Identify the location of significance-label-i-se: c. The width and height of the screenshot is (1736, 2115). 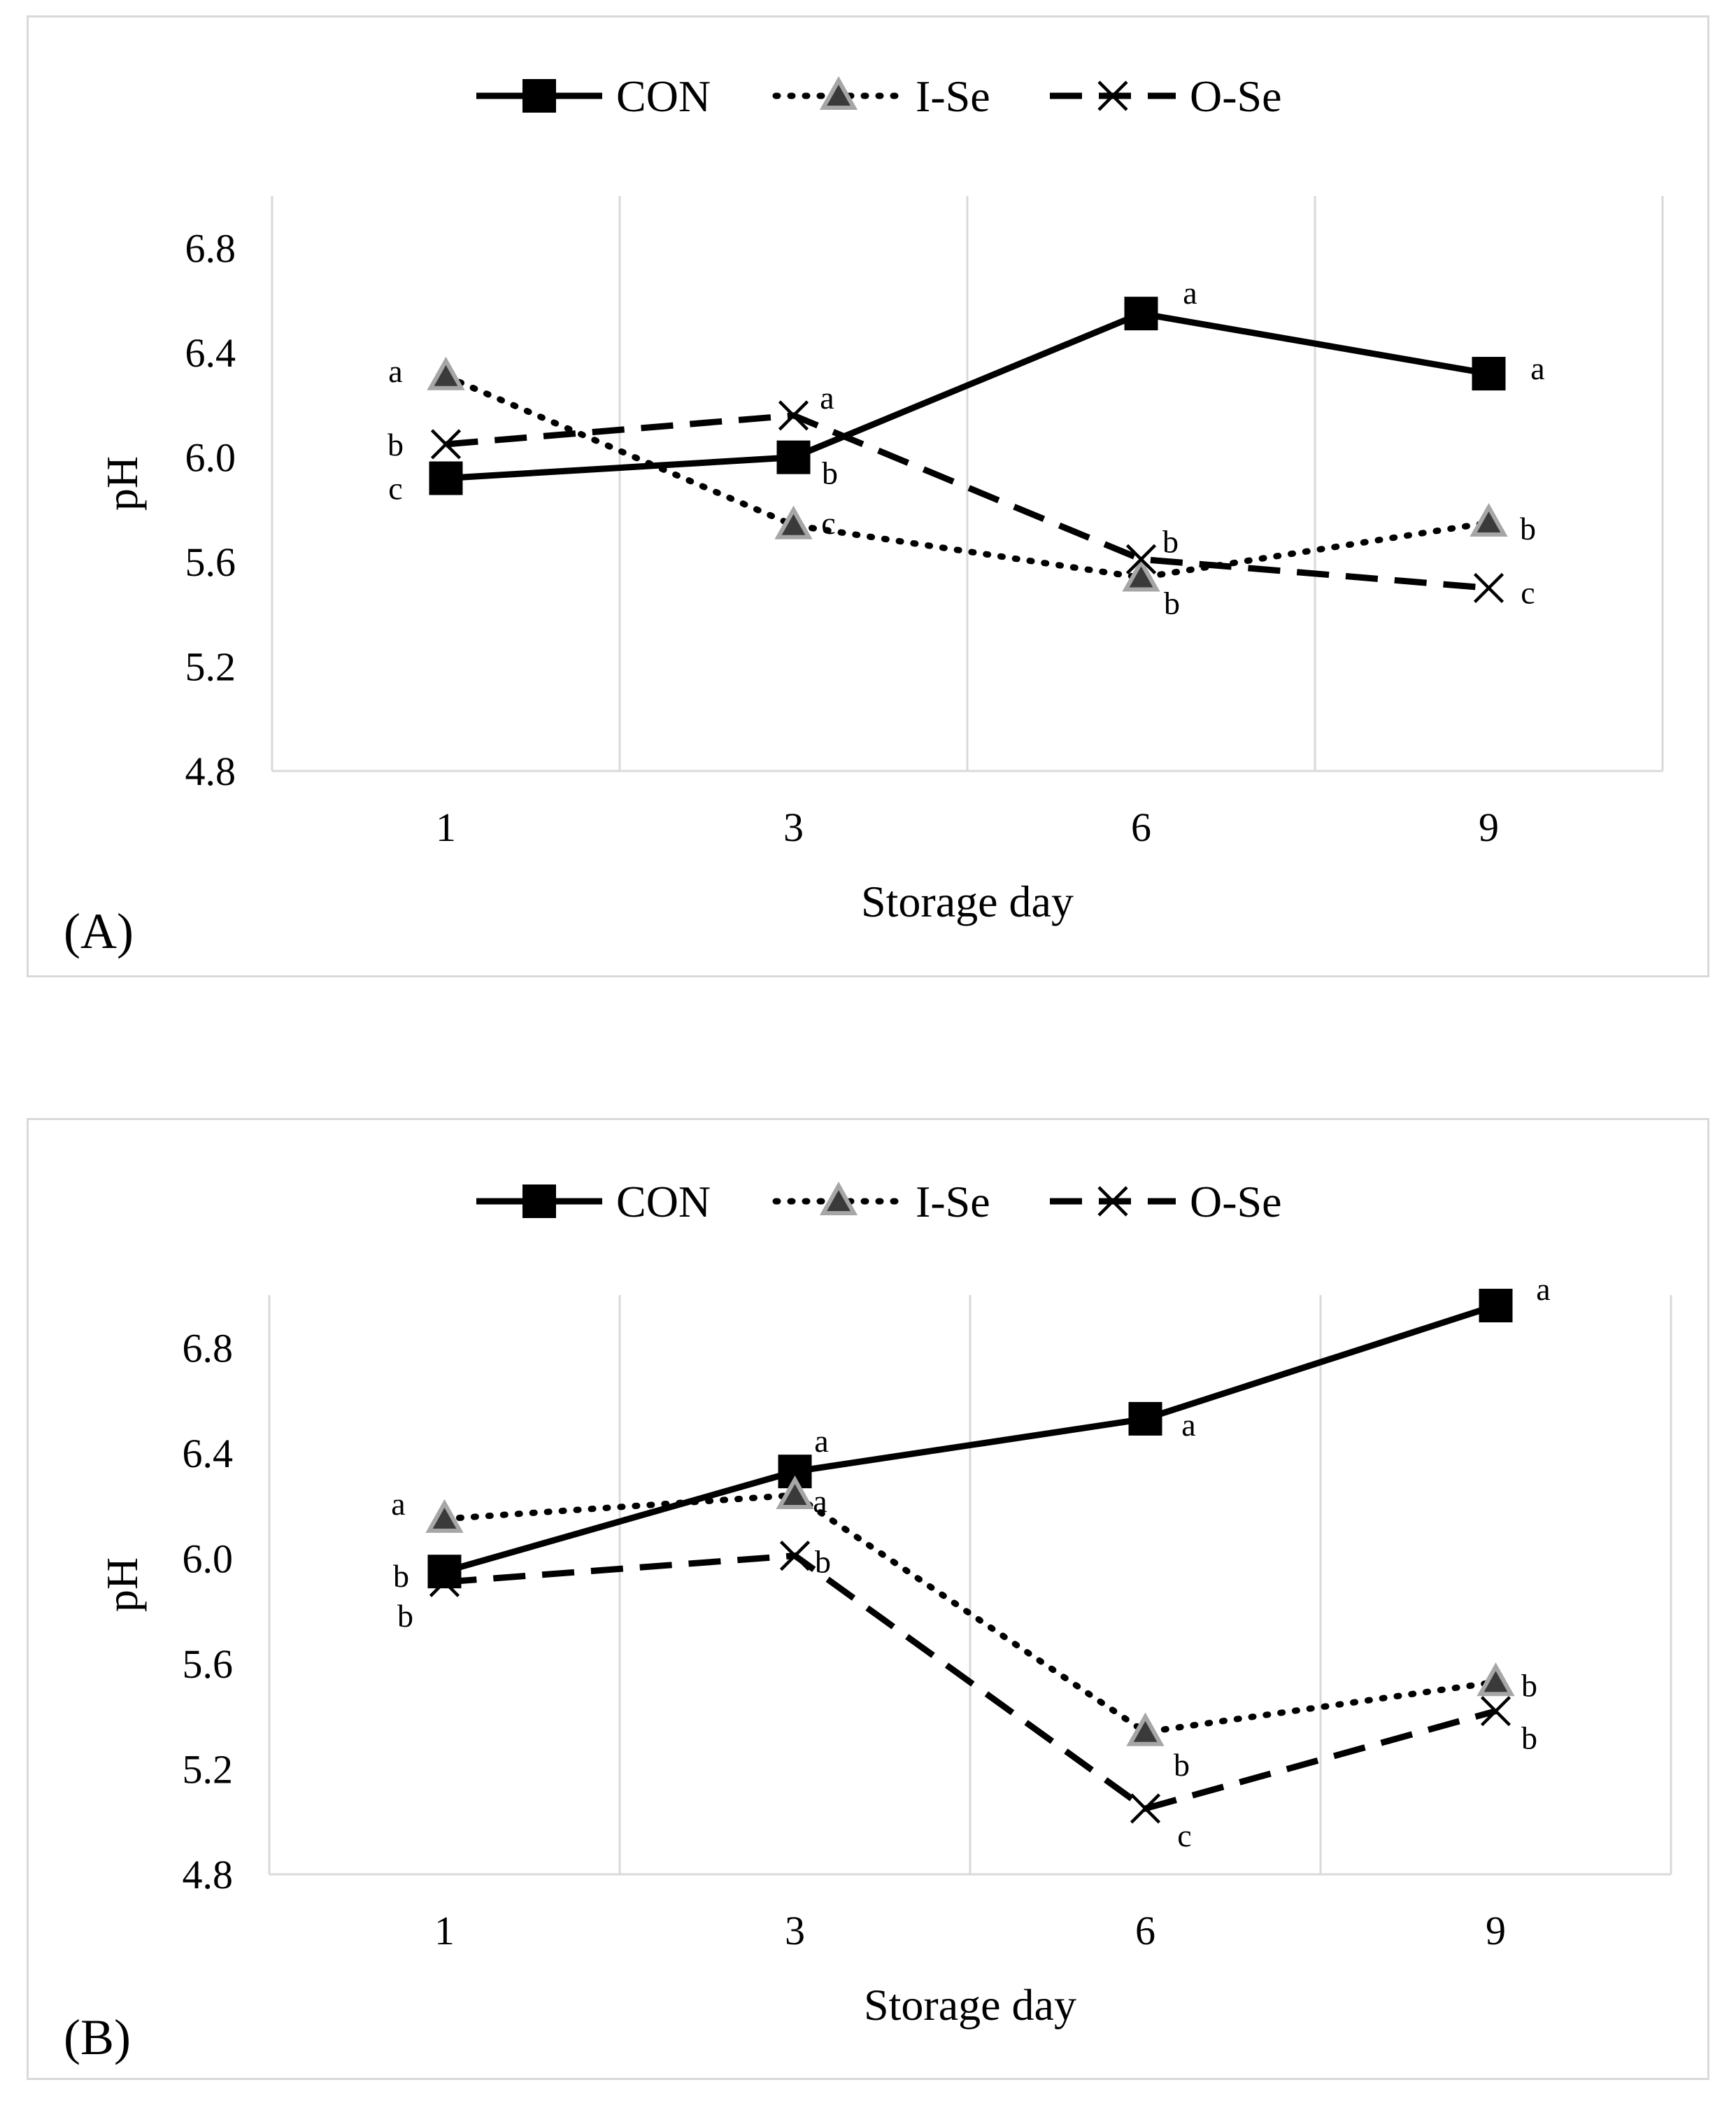
(828, 523).